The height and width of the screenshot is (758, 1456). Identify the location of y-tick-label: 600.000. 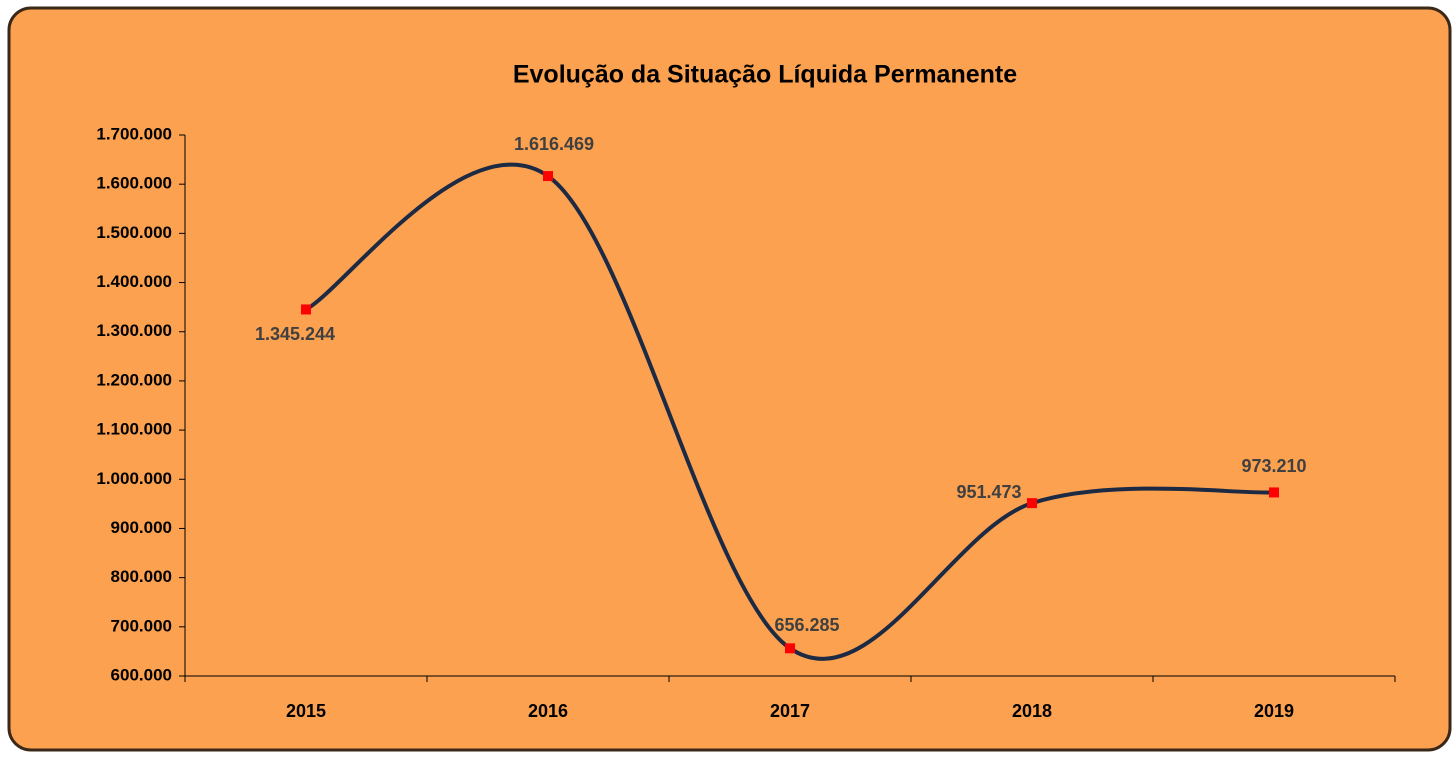
(141, 674).